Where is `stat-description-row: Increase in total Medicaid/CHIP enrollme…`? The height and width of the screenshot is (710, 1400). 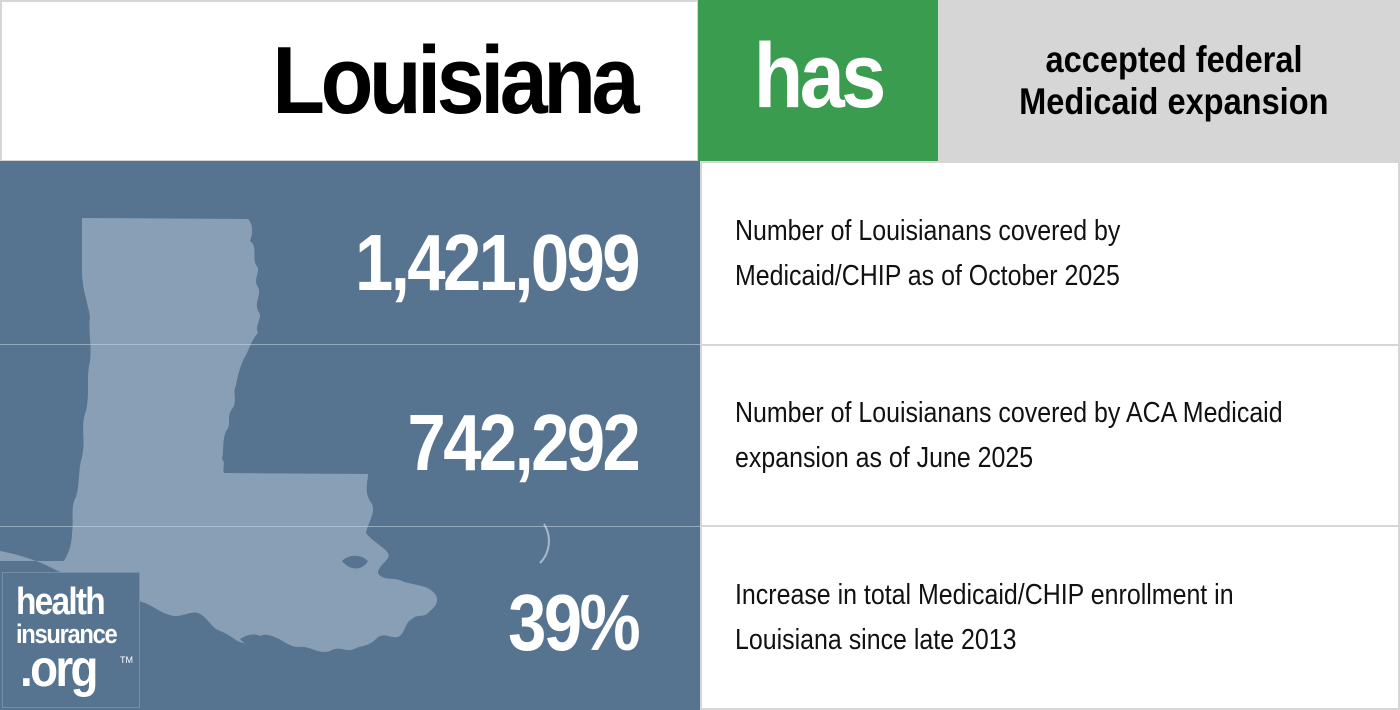 stat-description-row: Increase in total Medicaid/CHIP enrollme… is located at coordinates (1050, 617).